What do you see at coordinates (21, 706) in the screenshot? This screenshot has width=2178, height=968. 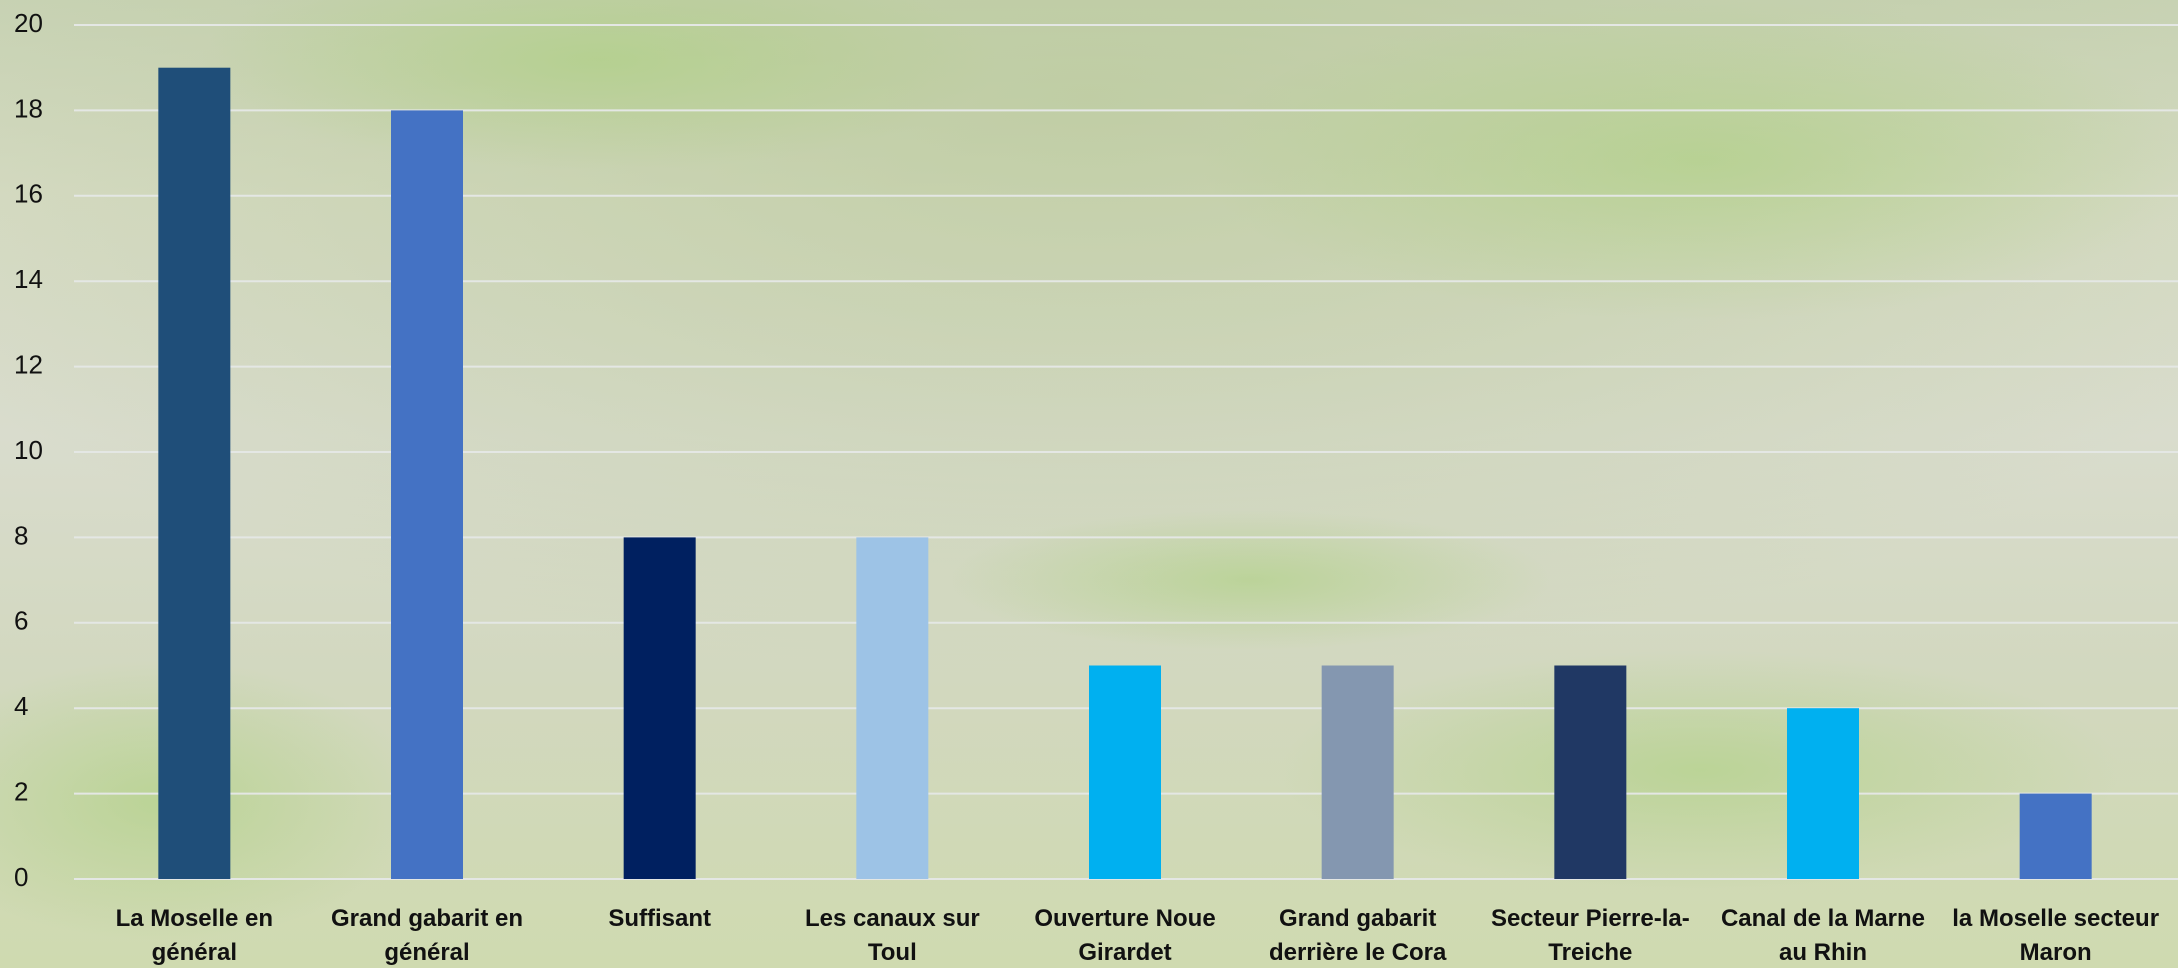 I see `y-tick-label: 4` at bounding box center [21, 706].